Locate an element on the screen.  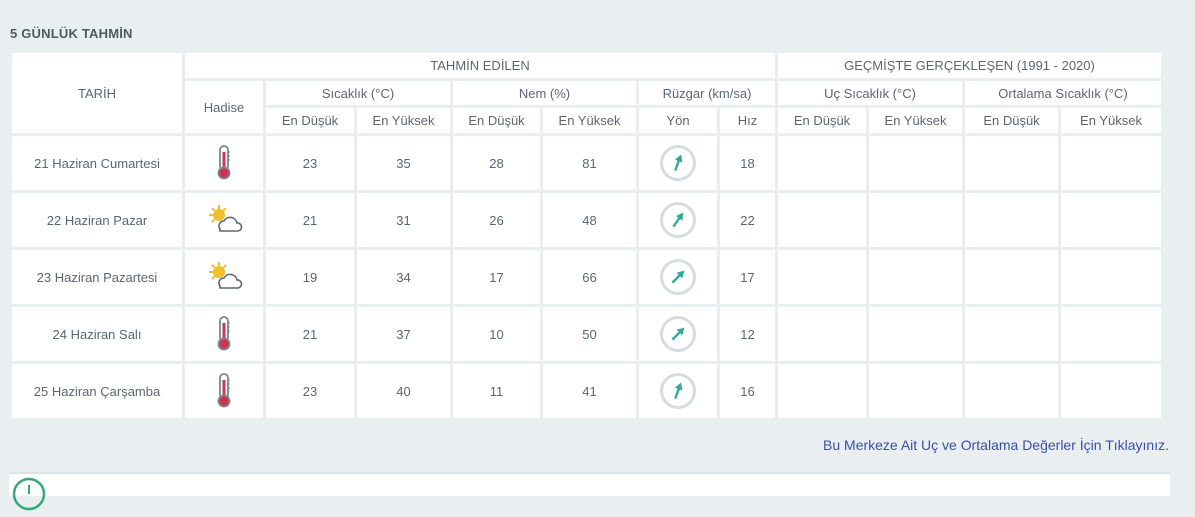
table-row: 24 Haziran Salı 21 37 10 50 12 is located at coordinates (586, 334).